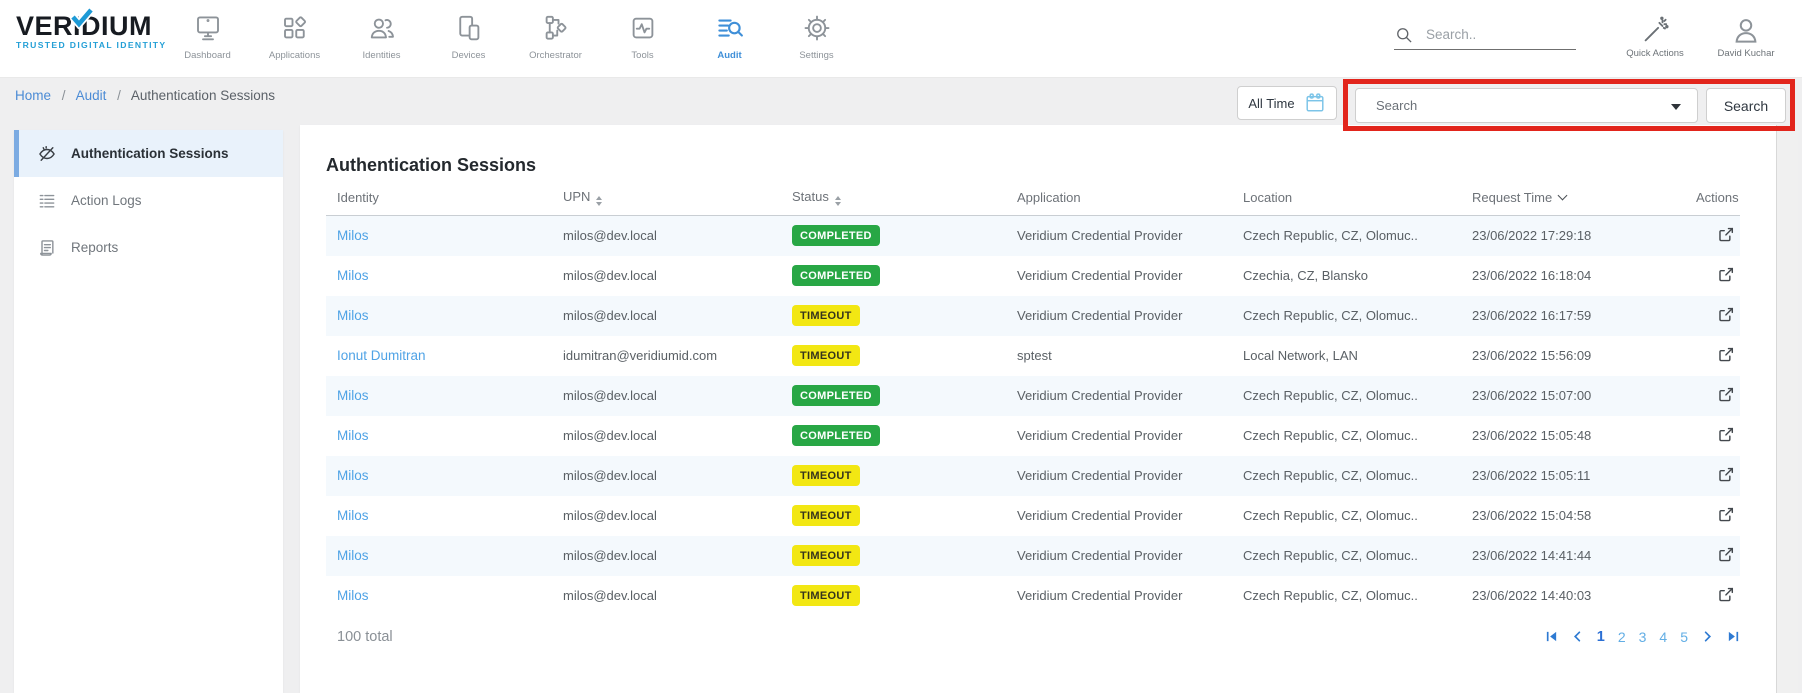  What do you see at coordinates (1717, 197) in the screenshot?
I see `column-label: Actions` at bounding box center [1717, 197].